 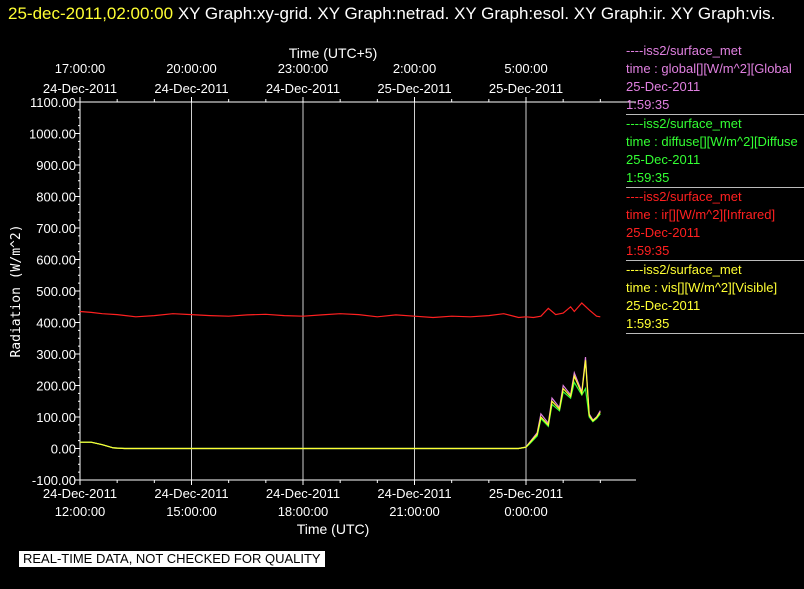 What do you see at coordinates (525, 511) in the screenshot?
I see `x-tick-label-time: 0:00:00` at bounding box center [525, 511].